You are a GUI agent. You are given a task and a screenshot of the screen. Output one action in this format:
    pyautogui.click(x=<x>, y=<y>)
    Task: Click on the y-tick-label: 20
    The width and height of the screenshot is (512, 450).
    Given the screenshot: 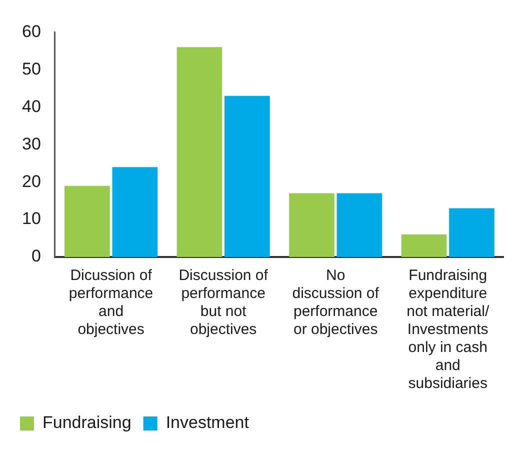 What is the action you would take?
    pyautogui.click(x=31, y=181)
    